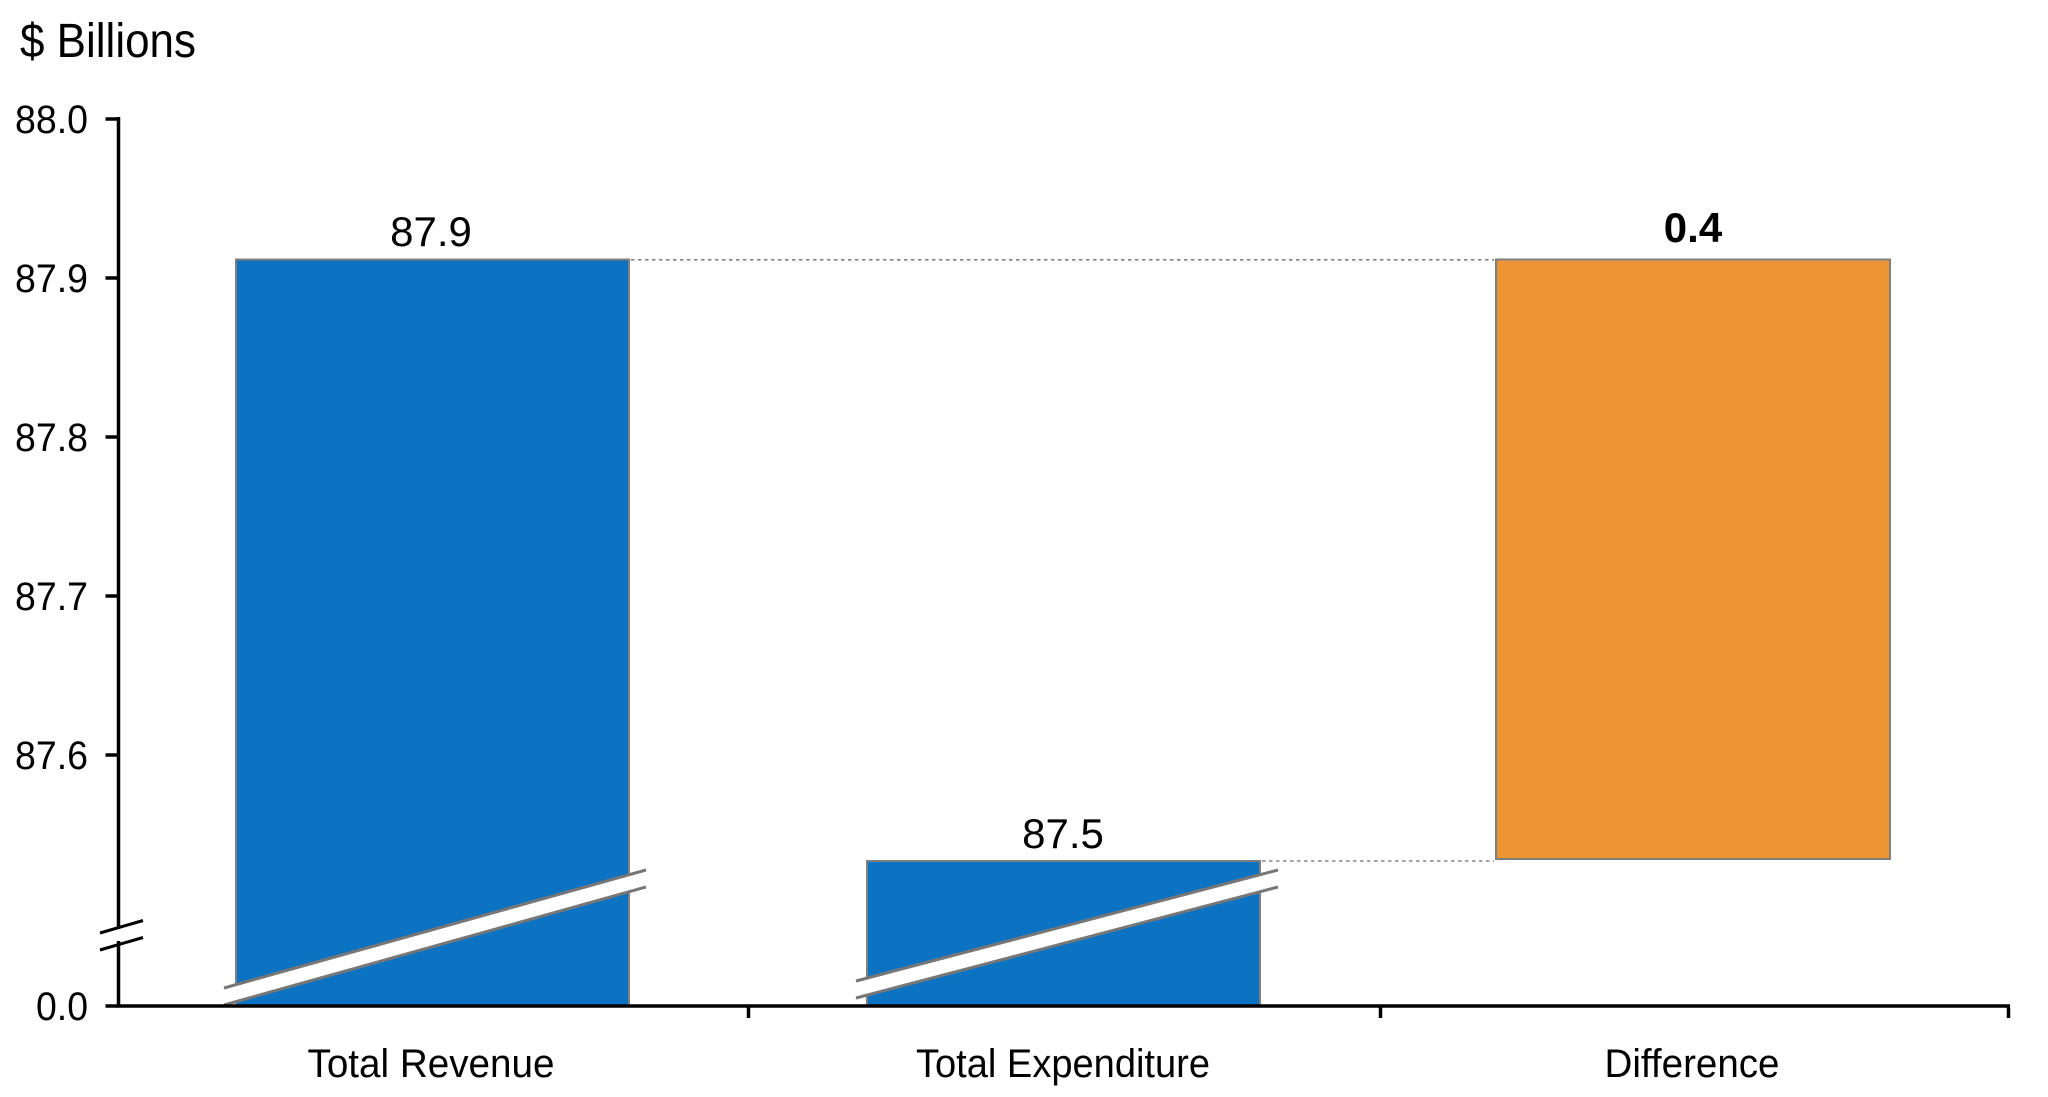  Describe the element at coordinates (51, 597) in the screenshot. I see `svg-text: 87.7` at that location.